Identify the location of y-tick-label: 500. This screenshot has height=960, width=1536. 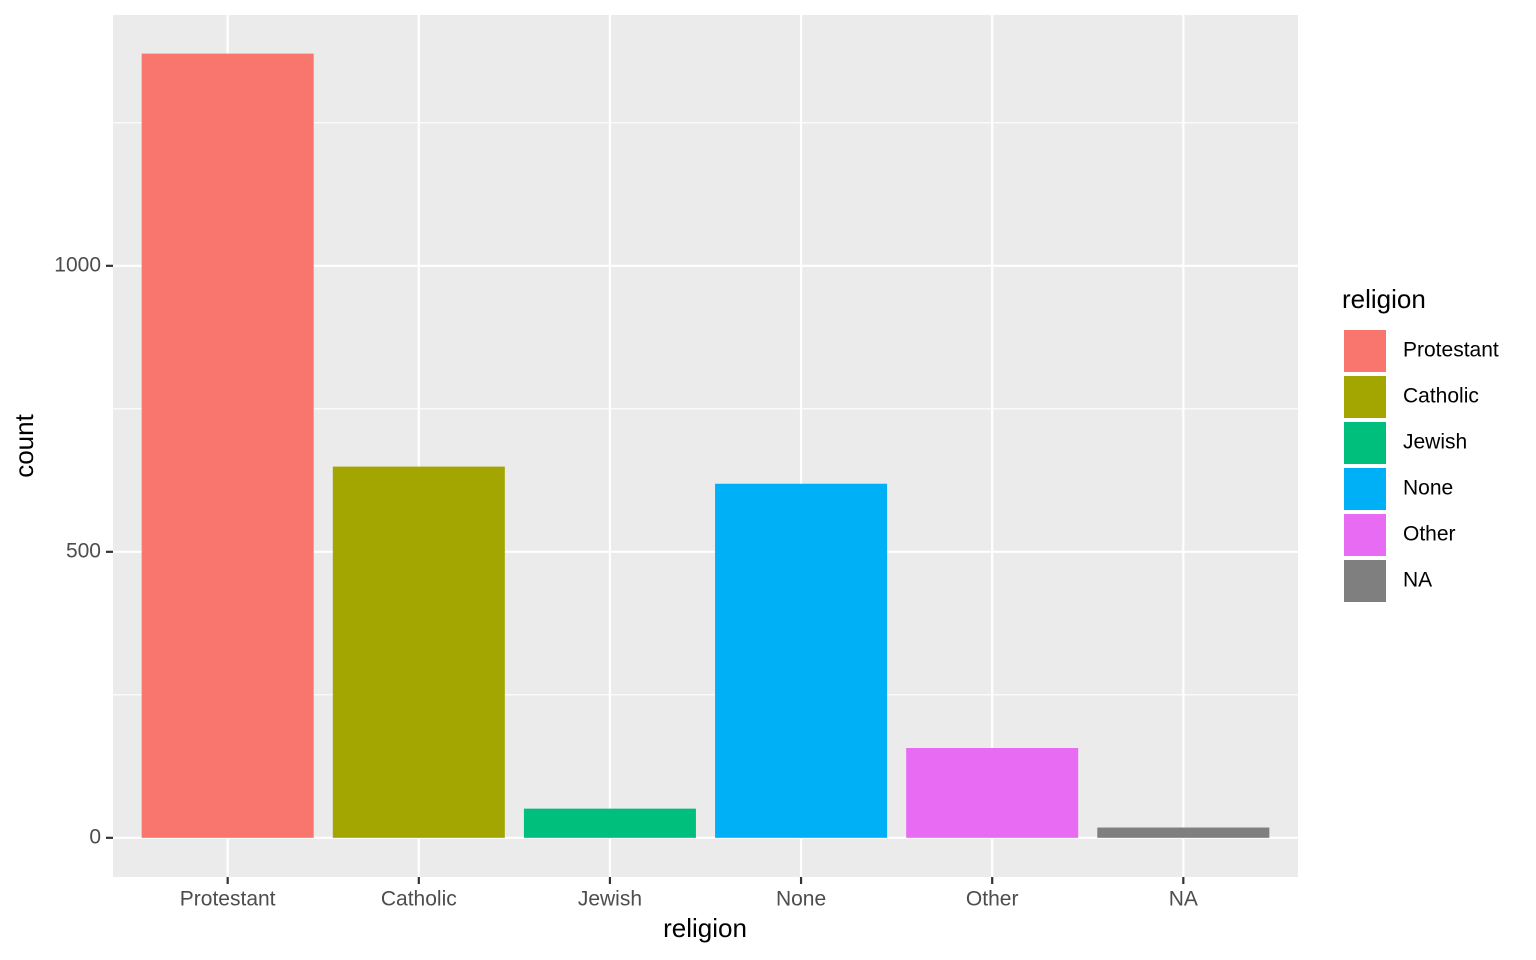
(83, 550).